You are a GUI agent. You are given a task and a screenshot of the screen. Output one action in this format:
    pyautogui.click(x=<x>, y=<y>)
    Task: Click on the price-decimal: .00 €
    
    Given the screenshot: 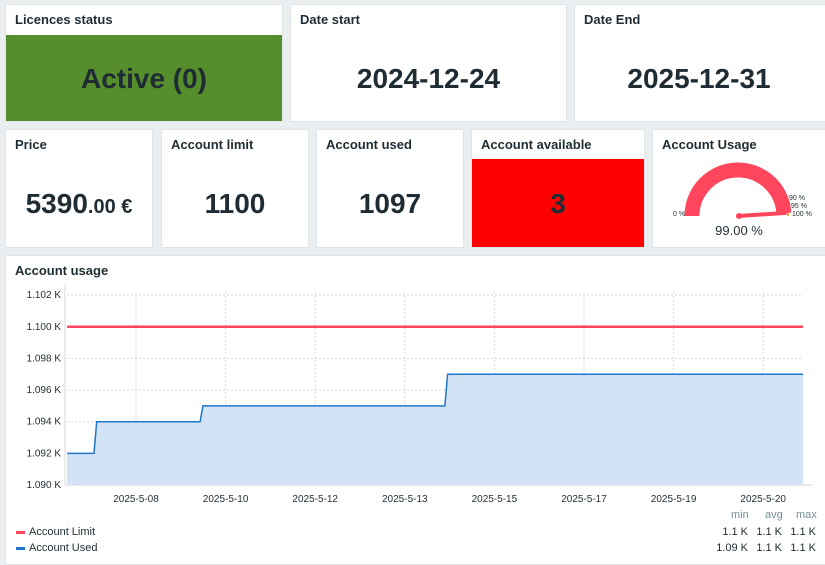 What is the action you would take?
    pyautogui.click(x=110, y=207)
    